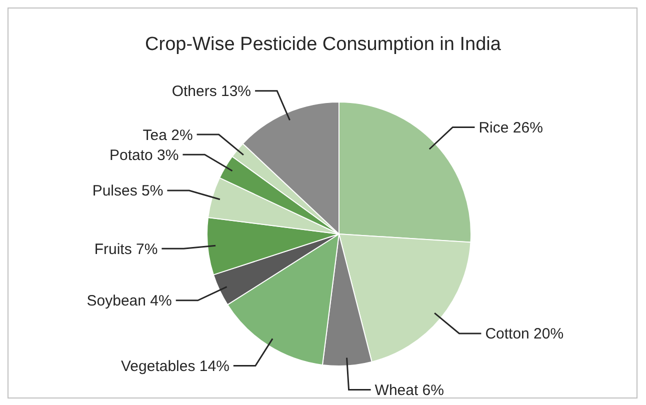  Describe the element at coordinates (126, 249) in the screenshot. I see `slice-label: Fruits 7%` at that location.